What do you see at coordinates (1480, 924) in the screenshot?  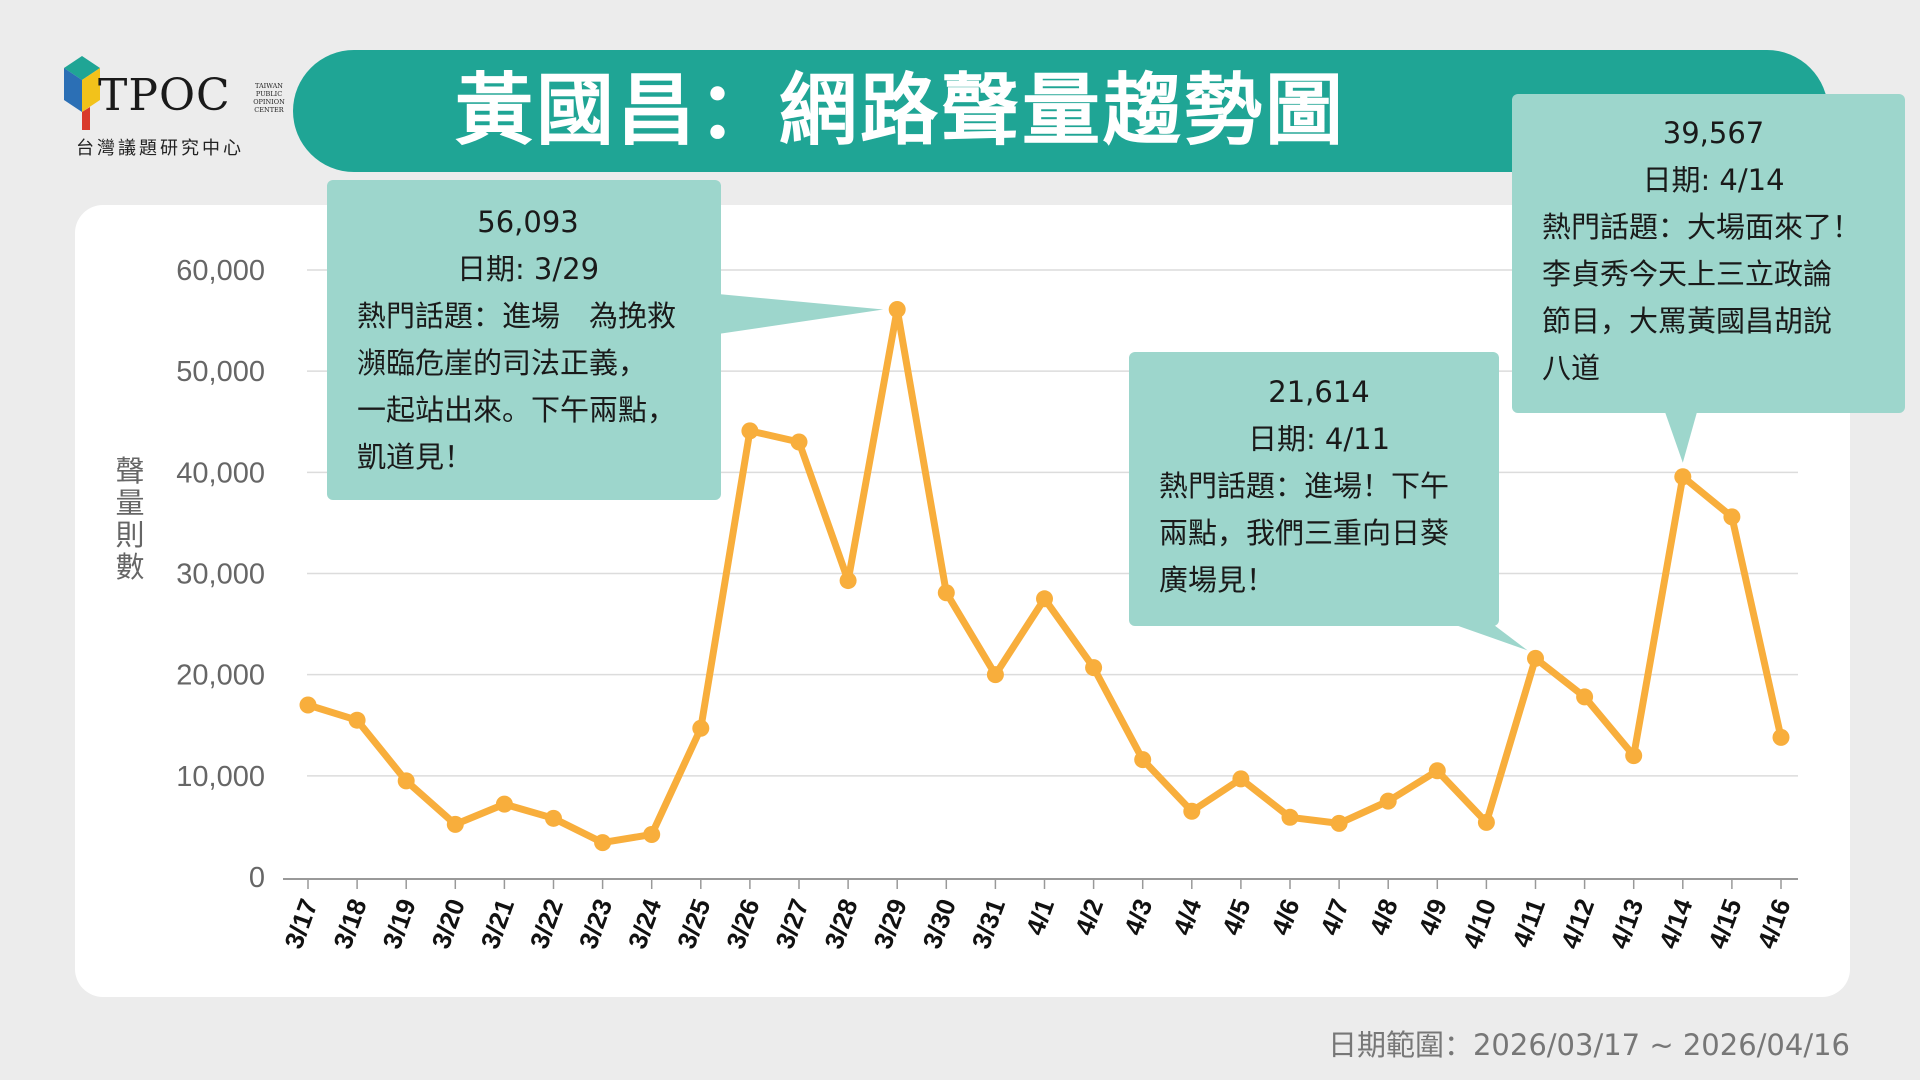 I see `x-tick-label: 4/10` at bounding box center [1480, 924].